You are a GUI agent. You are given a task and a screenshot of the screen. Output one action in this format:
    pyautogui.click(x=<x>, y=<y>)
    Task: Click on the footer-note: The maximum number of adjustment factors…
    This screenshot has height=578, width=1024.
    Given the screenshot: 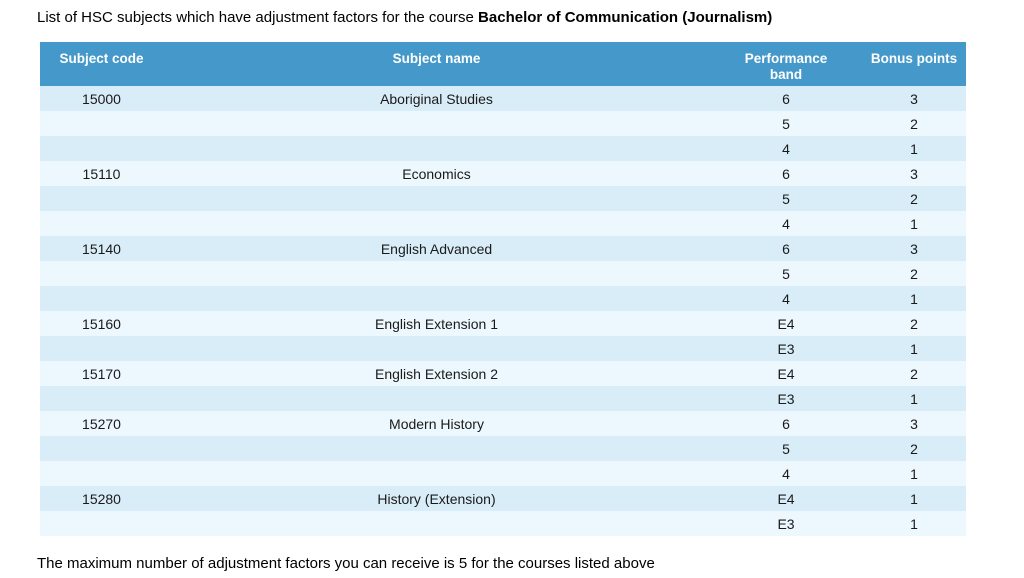 What is the action you would take?
    pyautogui.click(x=346, y=563)
    